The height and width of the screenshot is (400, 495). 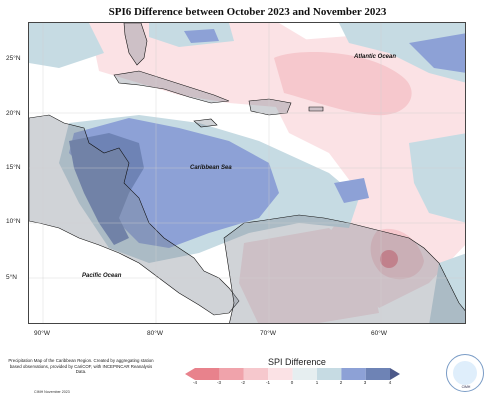 I want to click on lon-label-70w: 70°W, so click(x=268, y=333).